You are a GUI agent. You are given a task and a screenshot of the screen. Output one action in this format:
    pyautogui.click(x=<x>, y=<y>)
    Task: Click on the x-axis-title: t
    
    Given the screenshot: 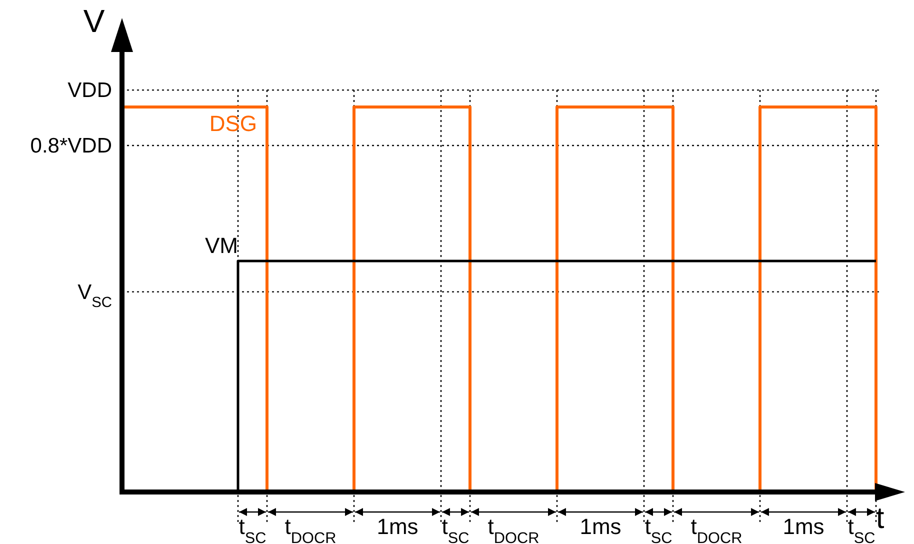 What is the action you would take?
    pyautogui.click(x=880, y=518)
    